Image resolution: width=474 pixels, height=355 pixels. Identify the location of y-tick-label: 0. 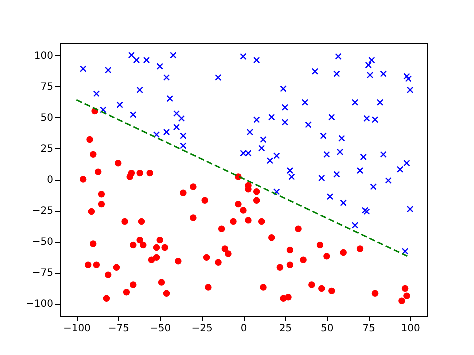
(50, 180).